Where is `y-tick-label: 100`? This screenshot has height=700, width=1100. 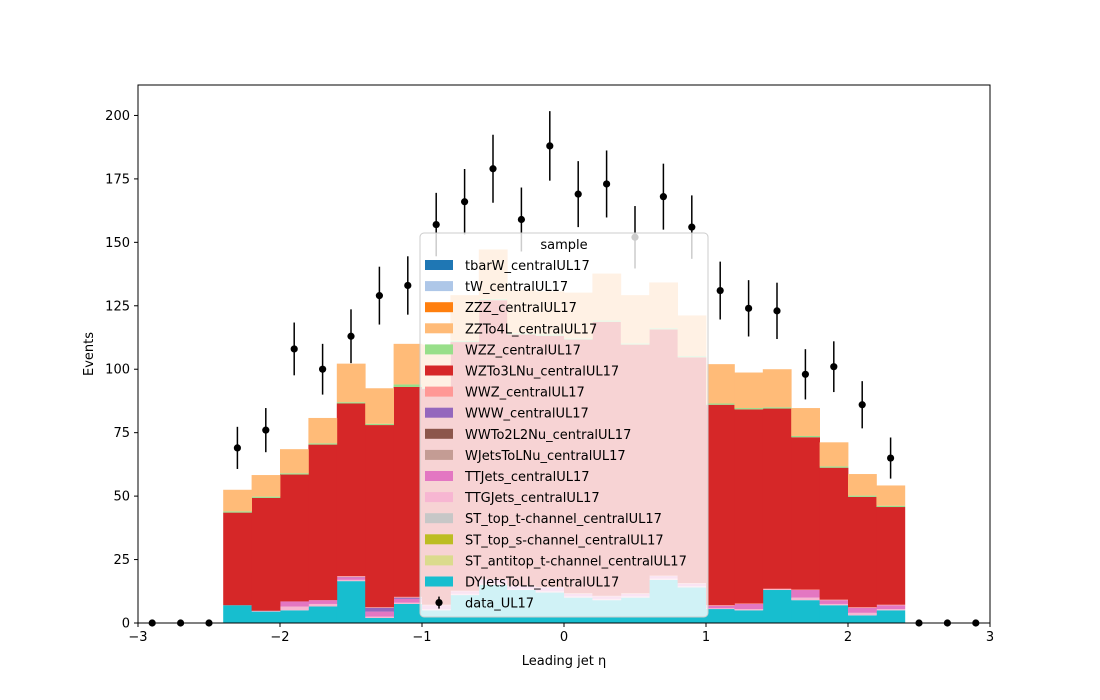
y-tick-label: 100 is located at coordinates (117, 370).